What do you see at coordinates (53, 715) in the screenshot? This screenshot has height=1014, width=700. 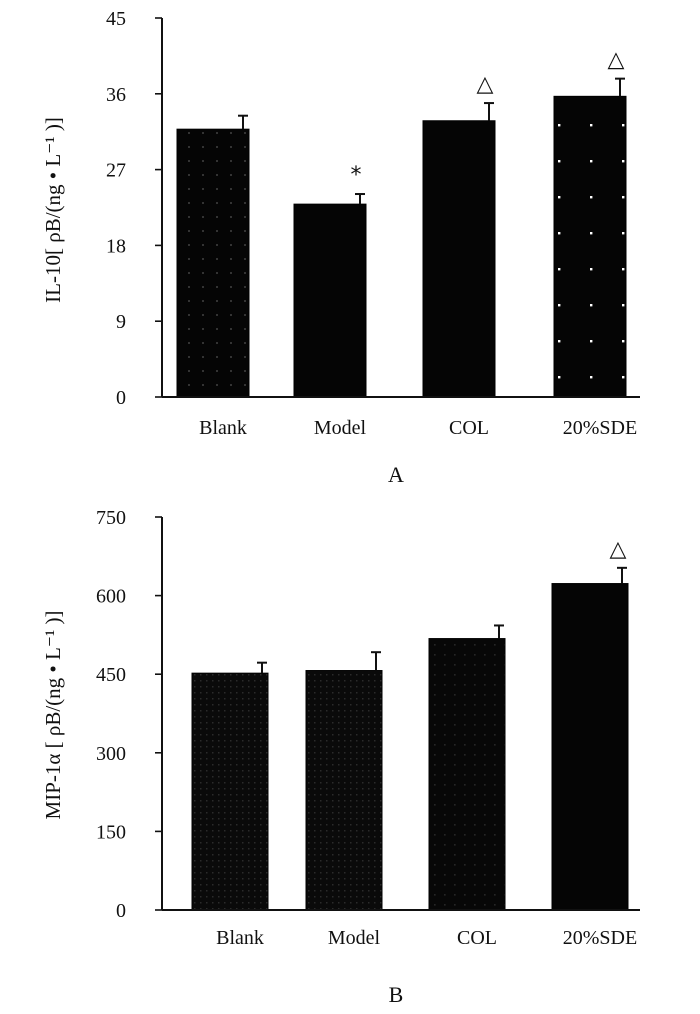 I see `y-axis-title: MIP-1α [ ρB/(ng • L⁻¹ )]` at bounding box center [53, 715].